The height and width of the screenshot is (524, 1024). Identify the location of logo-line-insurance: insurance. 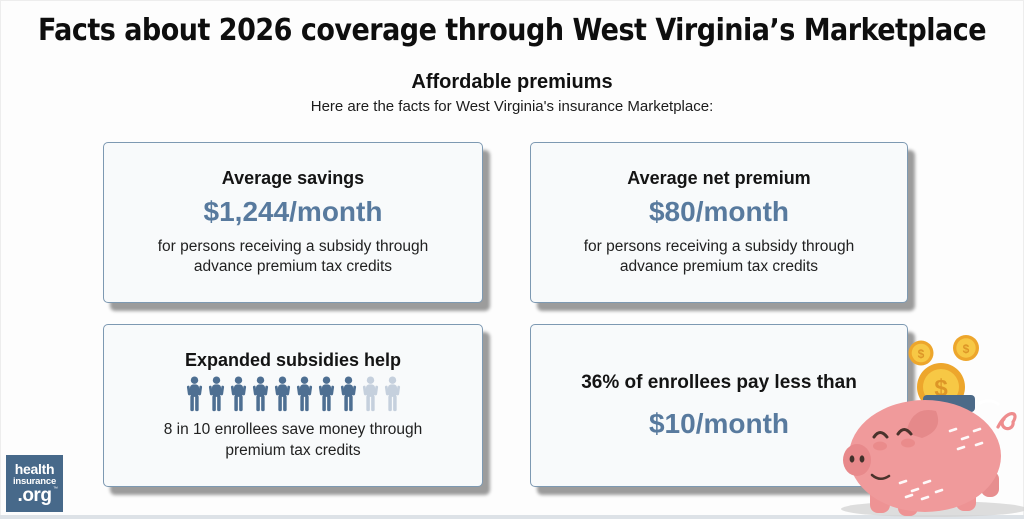
(34, 481).